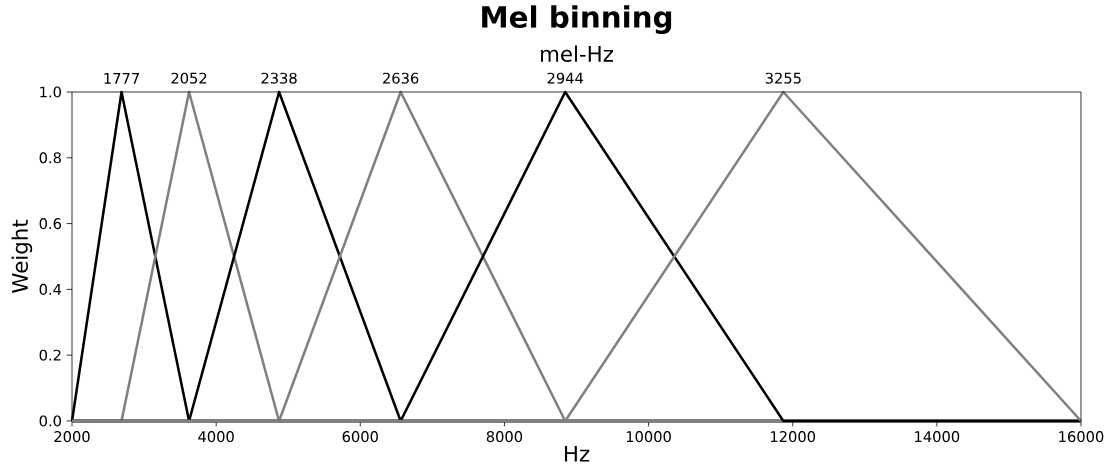  I want to click on y-tick-label: 0.2, so click(50, 355).